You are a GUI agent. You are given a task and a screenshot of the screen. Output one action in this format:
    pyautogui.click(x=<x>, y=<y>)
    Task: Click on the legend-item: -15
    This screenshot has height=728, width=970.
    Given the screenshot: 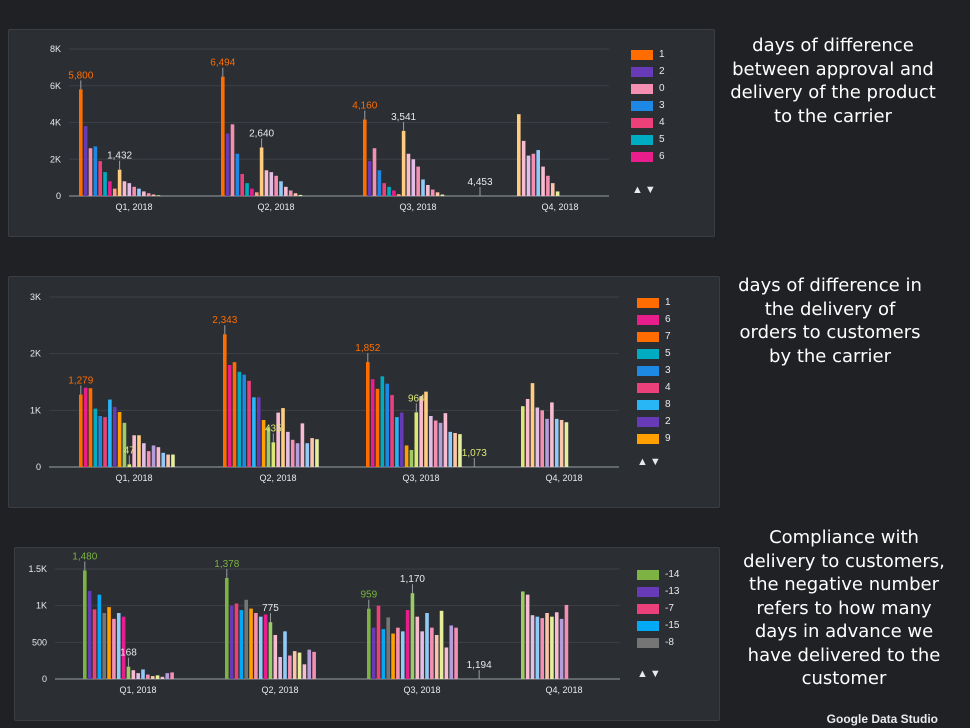 What is the action you would take?
    pyautogui.click(x=658, y=625)
    